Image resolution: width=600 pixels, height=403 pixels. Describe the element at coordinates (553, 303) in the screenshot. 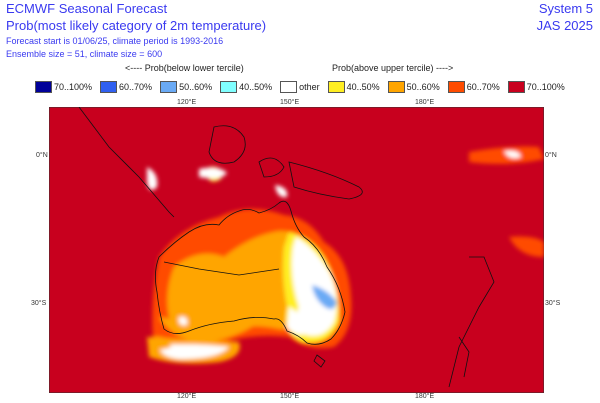

I see `lat-label-right: 30°S` at that location.